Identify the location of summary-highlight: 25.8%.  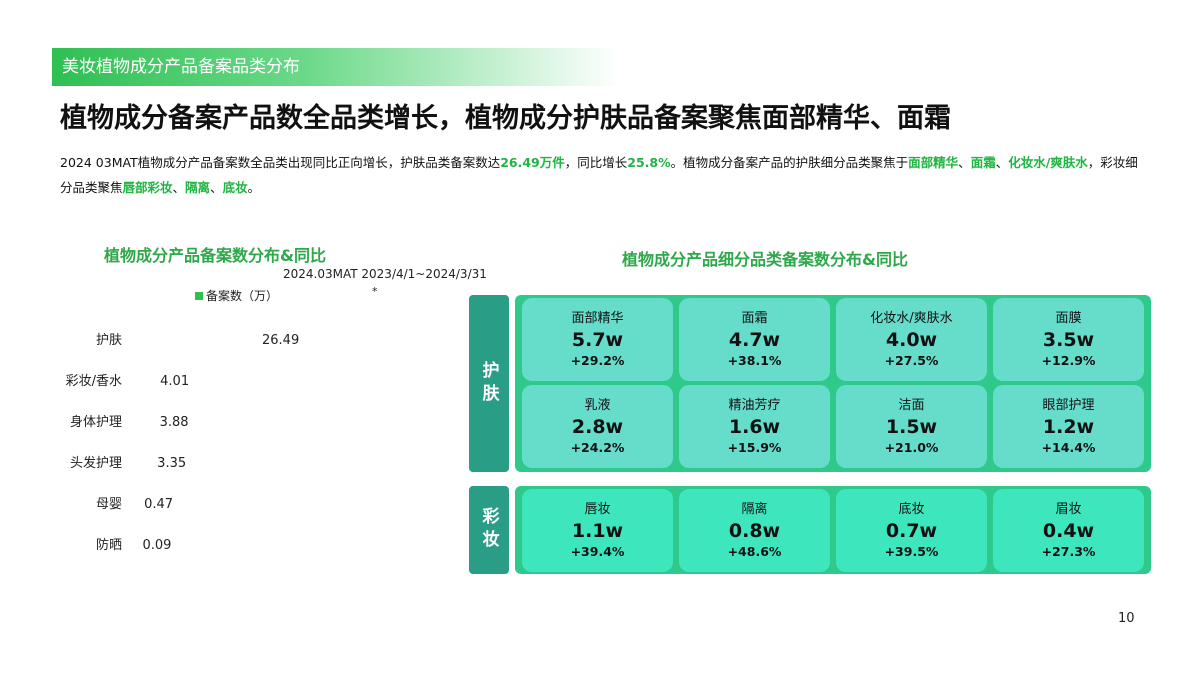
(649, 162).